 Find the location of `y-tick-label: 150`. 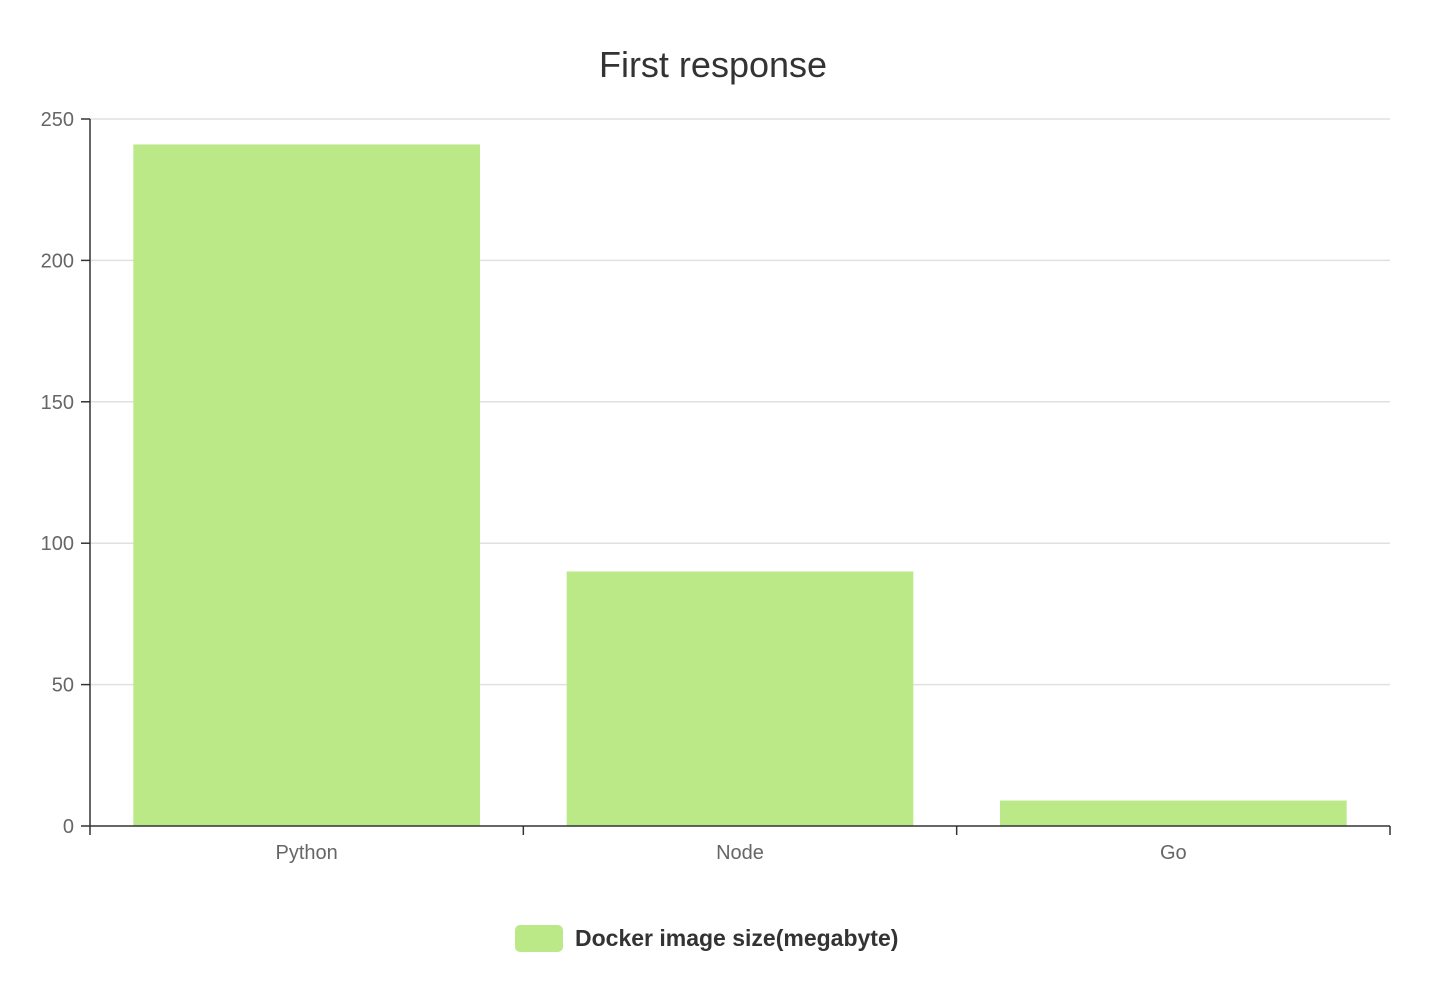

y-tick-label: 150 is located at coordinates (57, 403).